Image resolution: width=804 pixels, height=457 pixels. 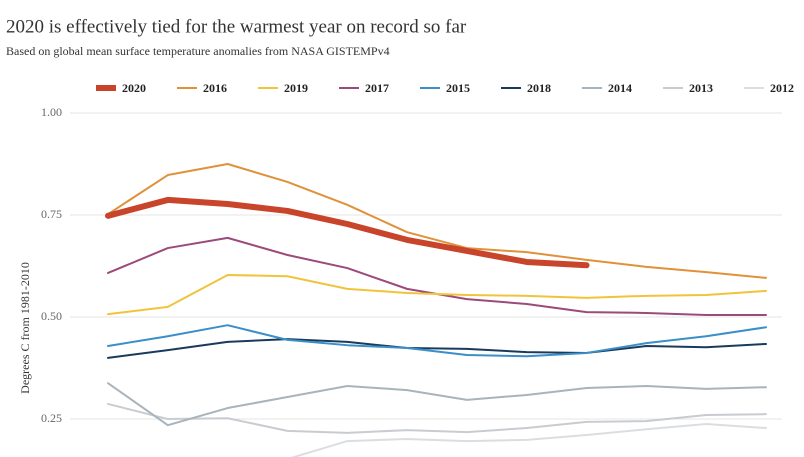 I want to click on legend-label: 2019, so click(x=296, y=88).